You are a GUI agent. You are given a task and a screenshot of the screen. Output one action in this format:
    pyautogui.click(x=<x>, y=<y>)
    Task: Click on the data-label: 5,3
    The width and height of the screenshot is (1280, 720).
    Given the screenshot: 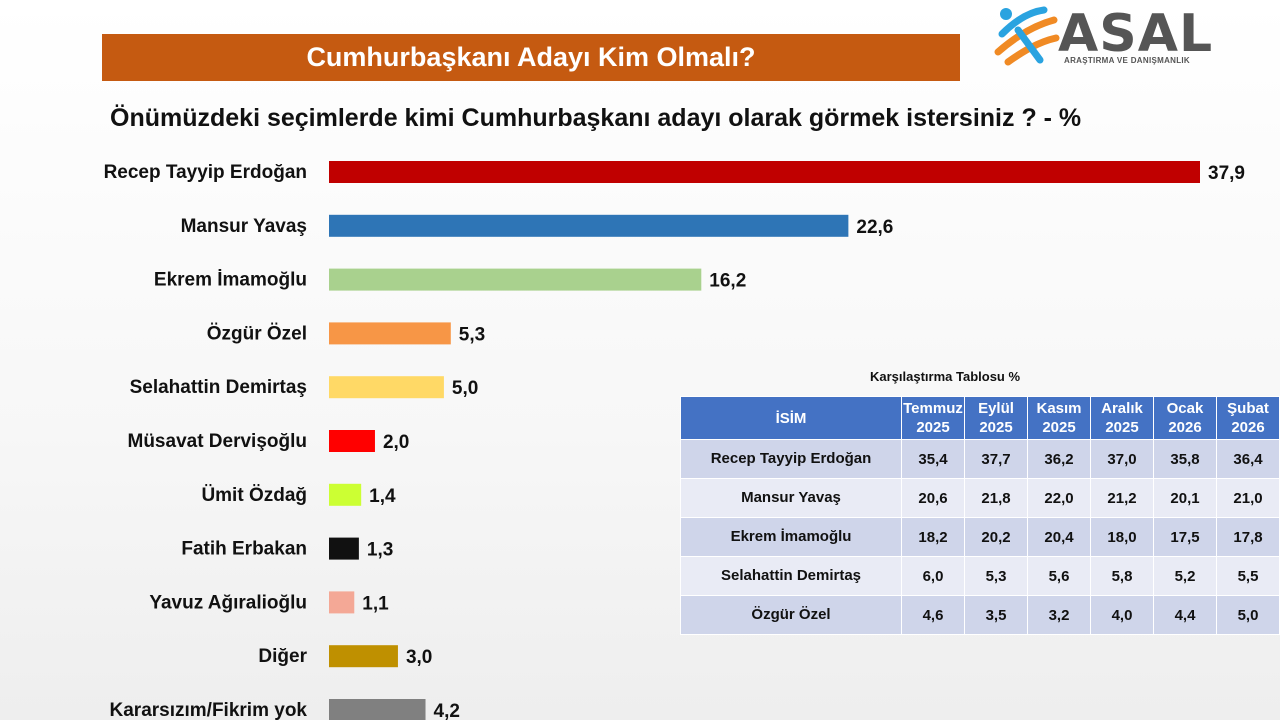 What is the action you would take?
    pyautogui.click(x=472, y=334)
    